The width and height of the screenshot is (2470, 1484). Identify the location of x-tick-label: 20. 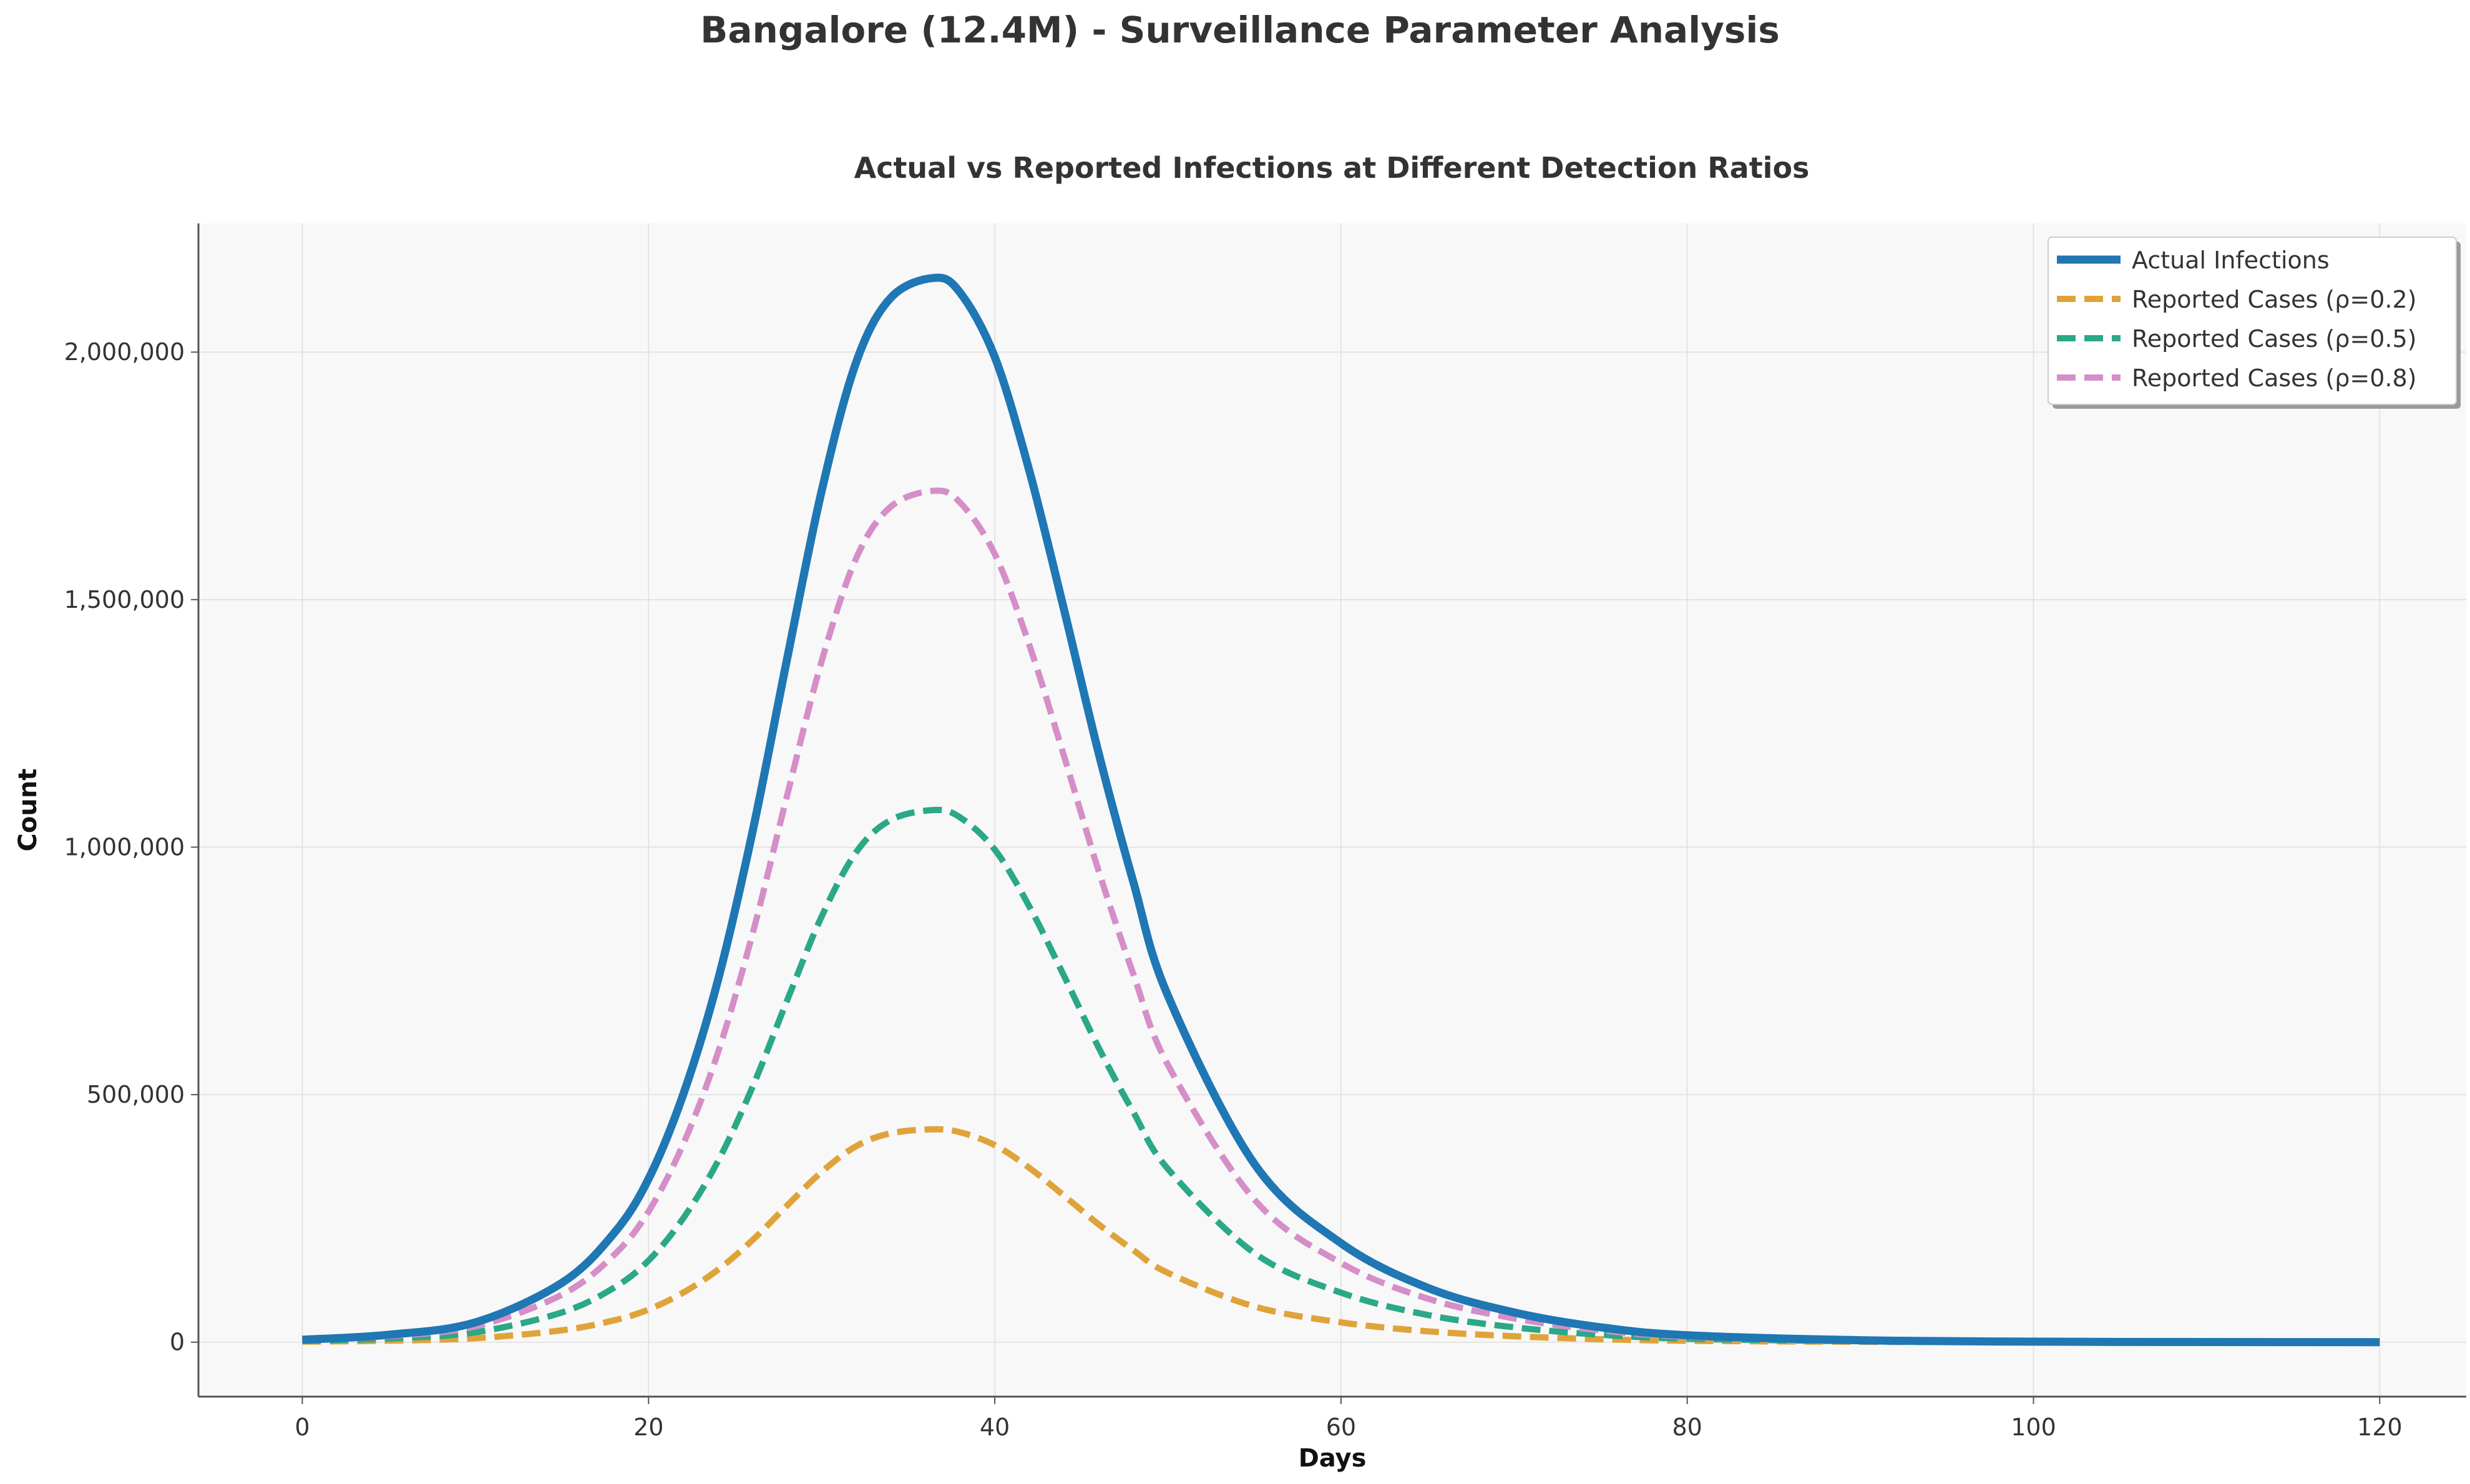
(648, 1427).